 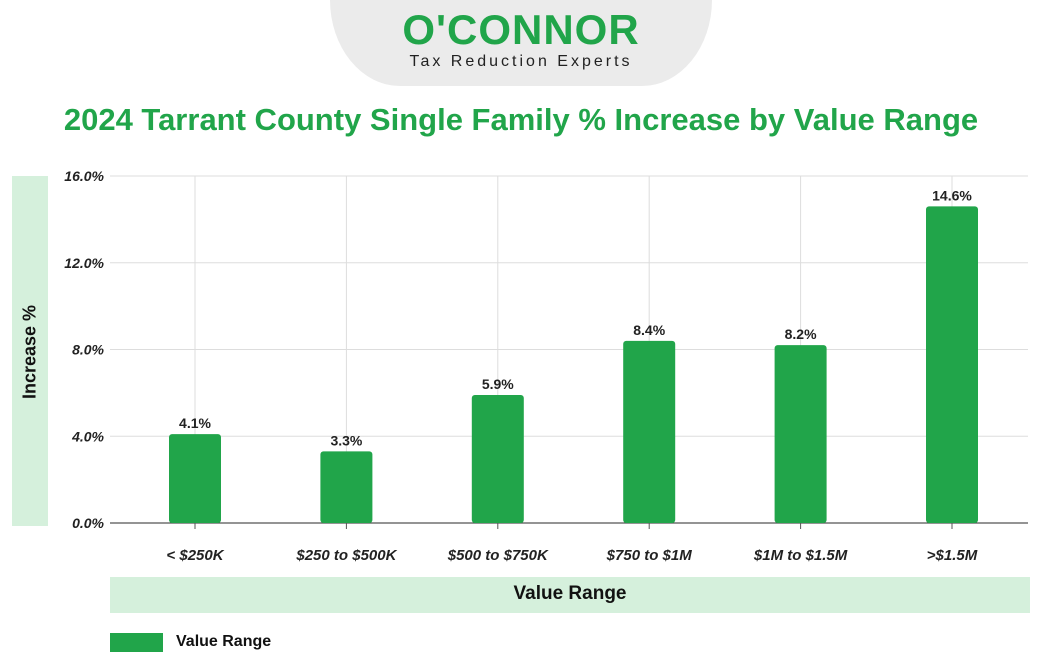 What do you see at coordinates (498, 555) in the screenshot?
I see `x-tick-label: $500 to $750K` at bounding box center [498, 555].